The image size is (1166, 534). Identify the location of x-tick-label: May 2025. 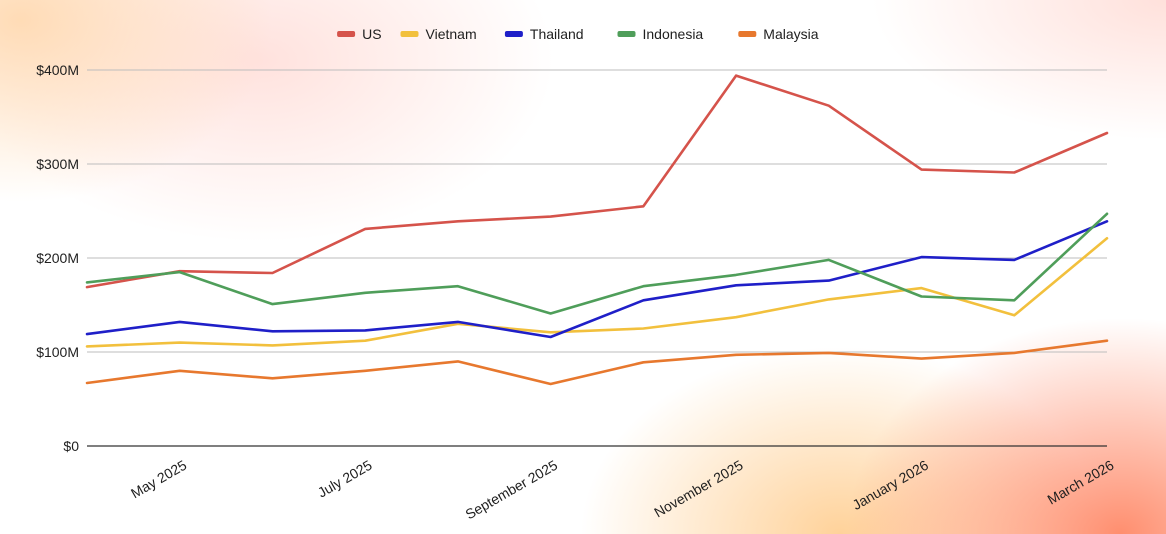
(158, 479).